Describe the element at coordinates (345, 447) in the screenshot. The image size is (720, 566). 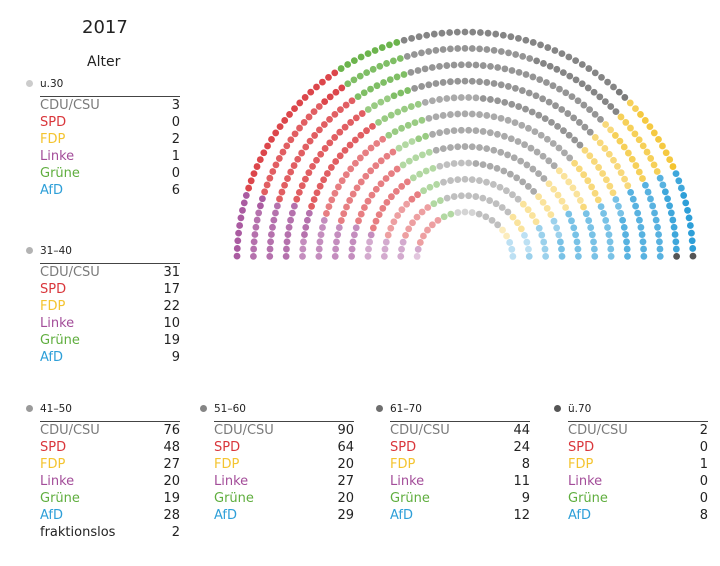
I see `party-seat-count: 64` at that location.